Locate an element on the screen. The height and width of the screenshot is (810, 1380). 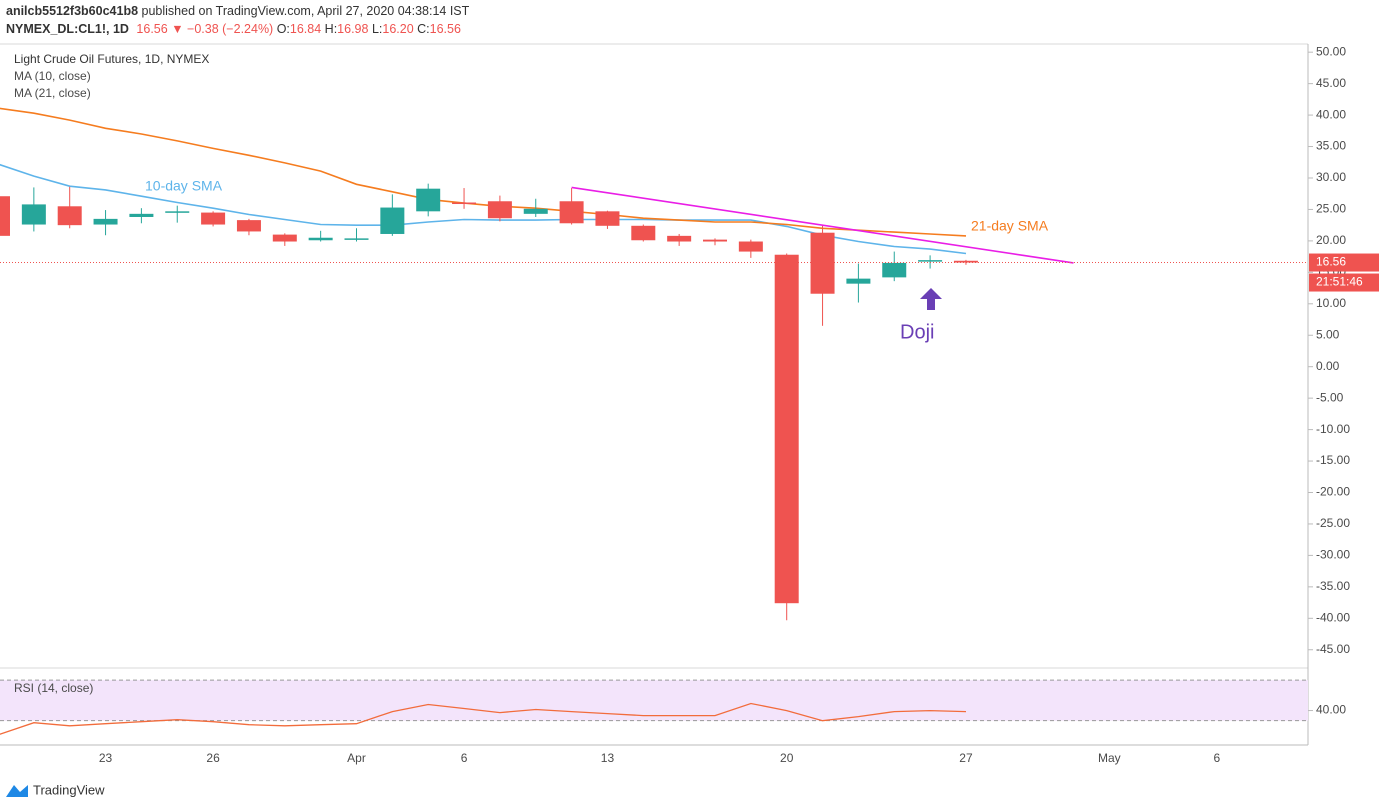
x-tick-label: 26 is located at coordinates (213, 758).